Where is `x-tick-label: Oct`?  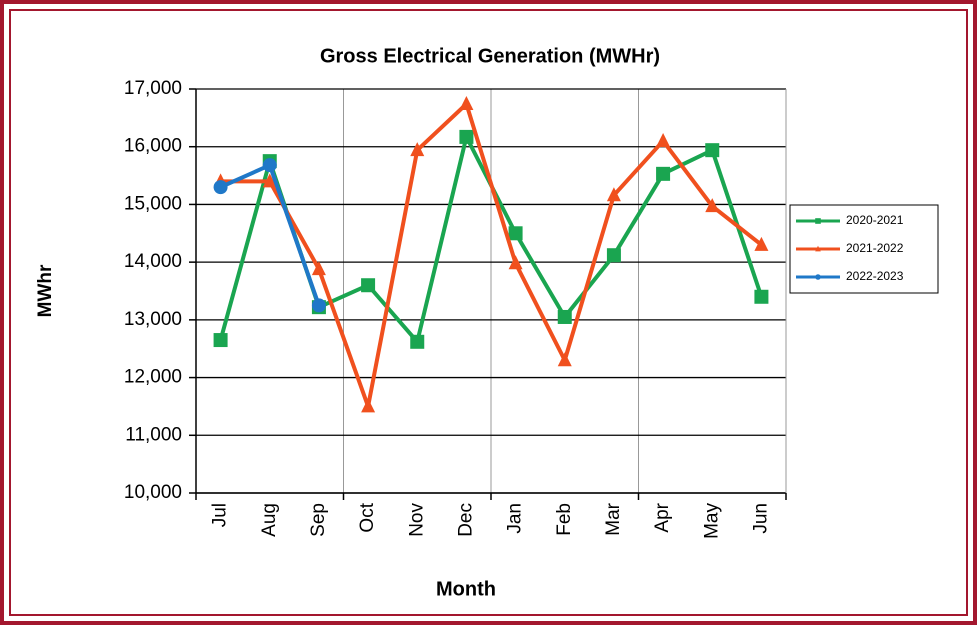 x-tick-label: Oct is located at coordinates (367, 517).